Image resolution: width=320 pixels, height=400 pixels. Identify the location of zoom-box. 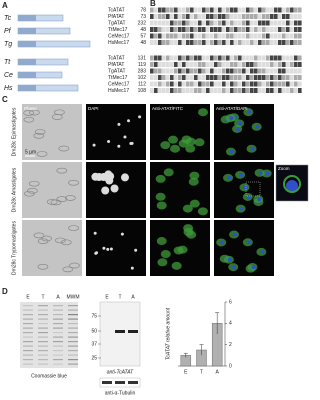
(253, 189).